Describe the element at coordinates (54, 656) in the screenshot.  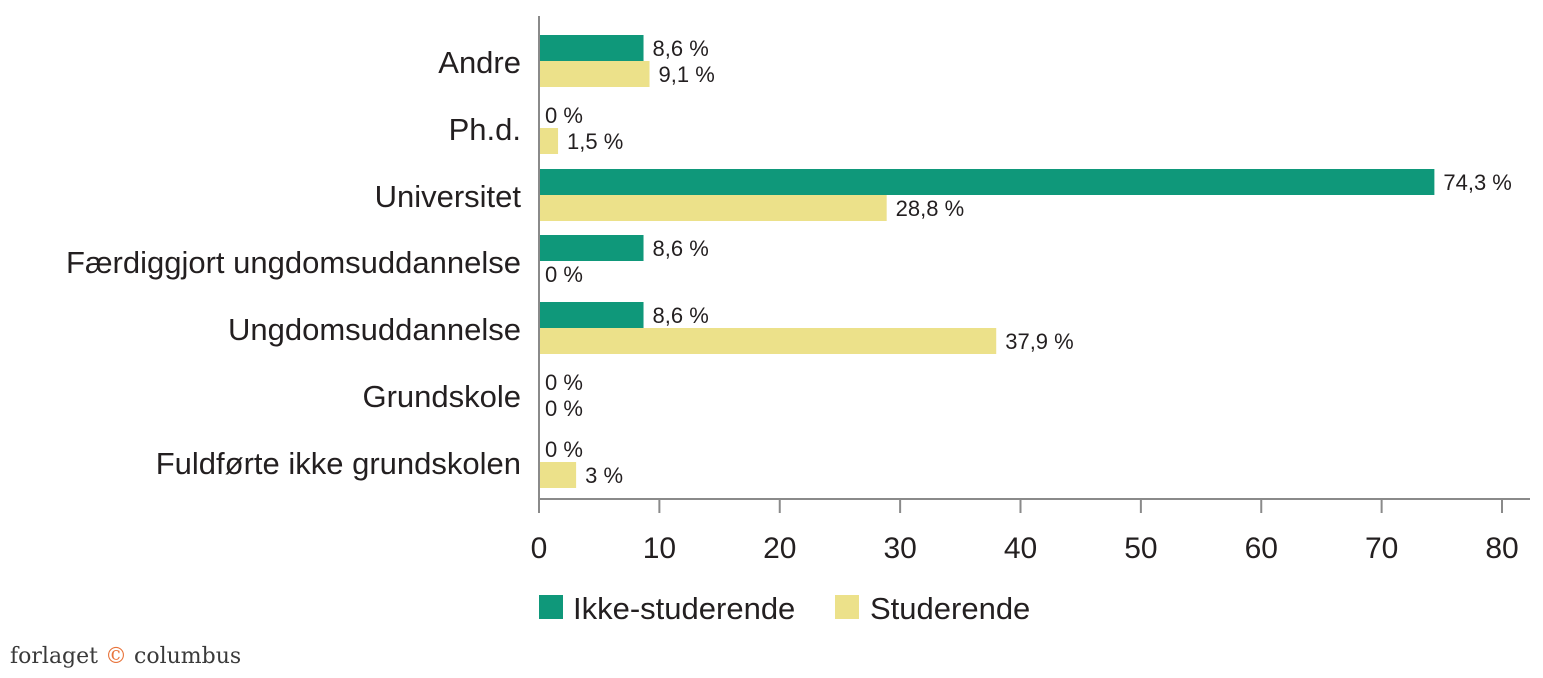
I see `publisher-name-left: forlaget` at that location.